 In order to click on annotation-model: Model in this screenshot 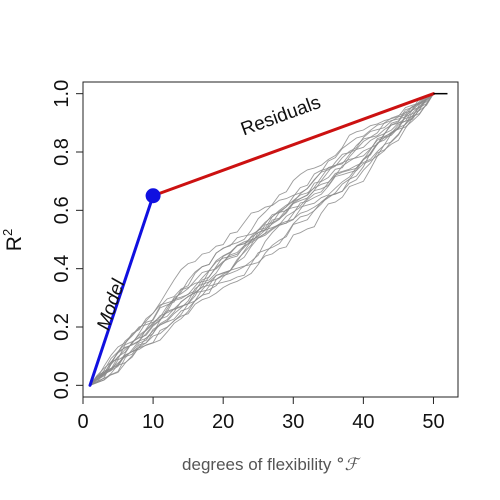, I will do `click(111, 304)`.